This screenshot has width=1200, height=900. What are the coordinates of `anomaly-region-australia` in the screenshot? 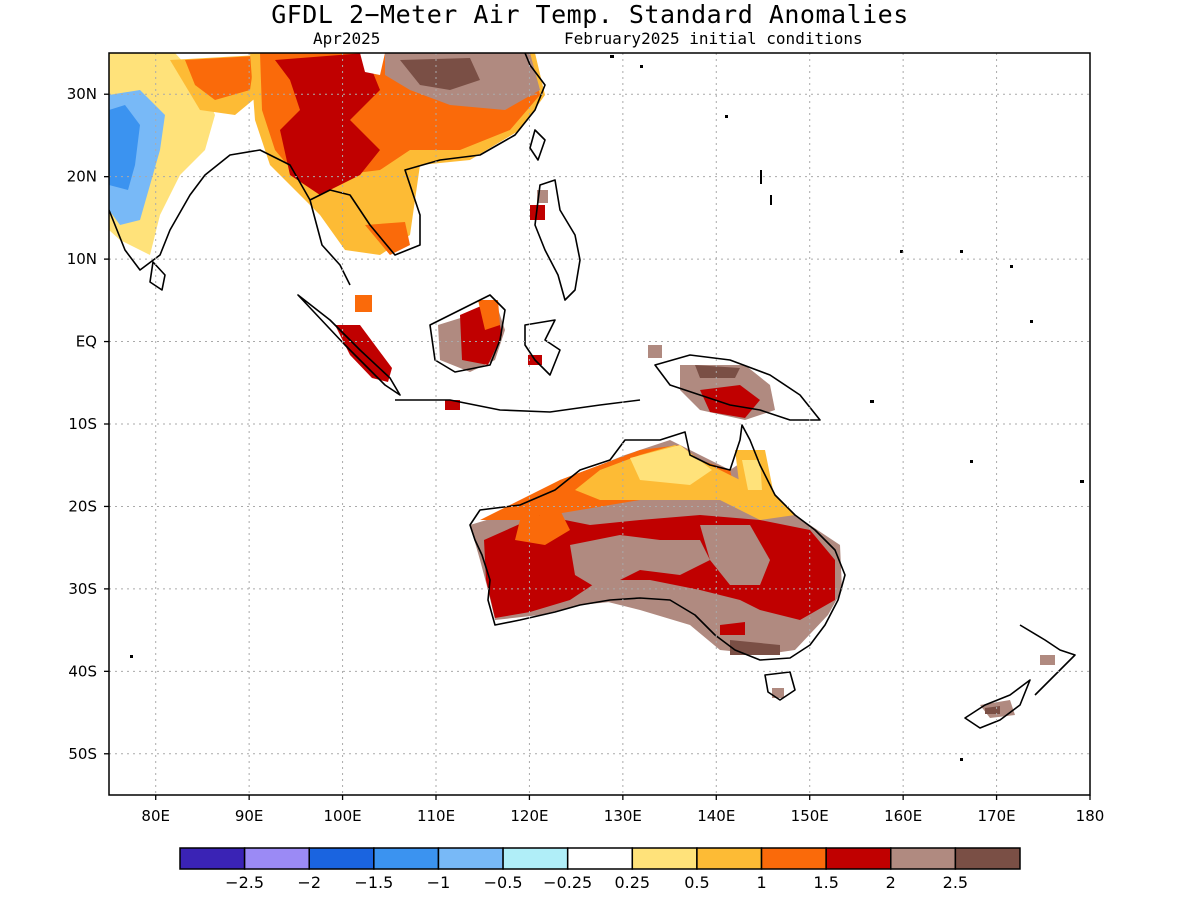 It's located at (656, 569).